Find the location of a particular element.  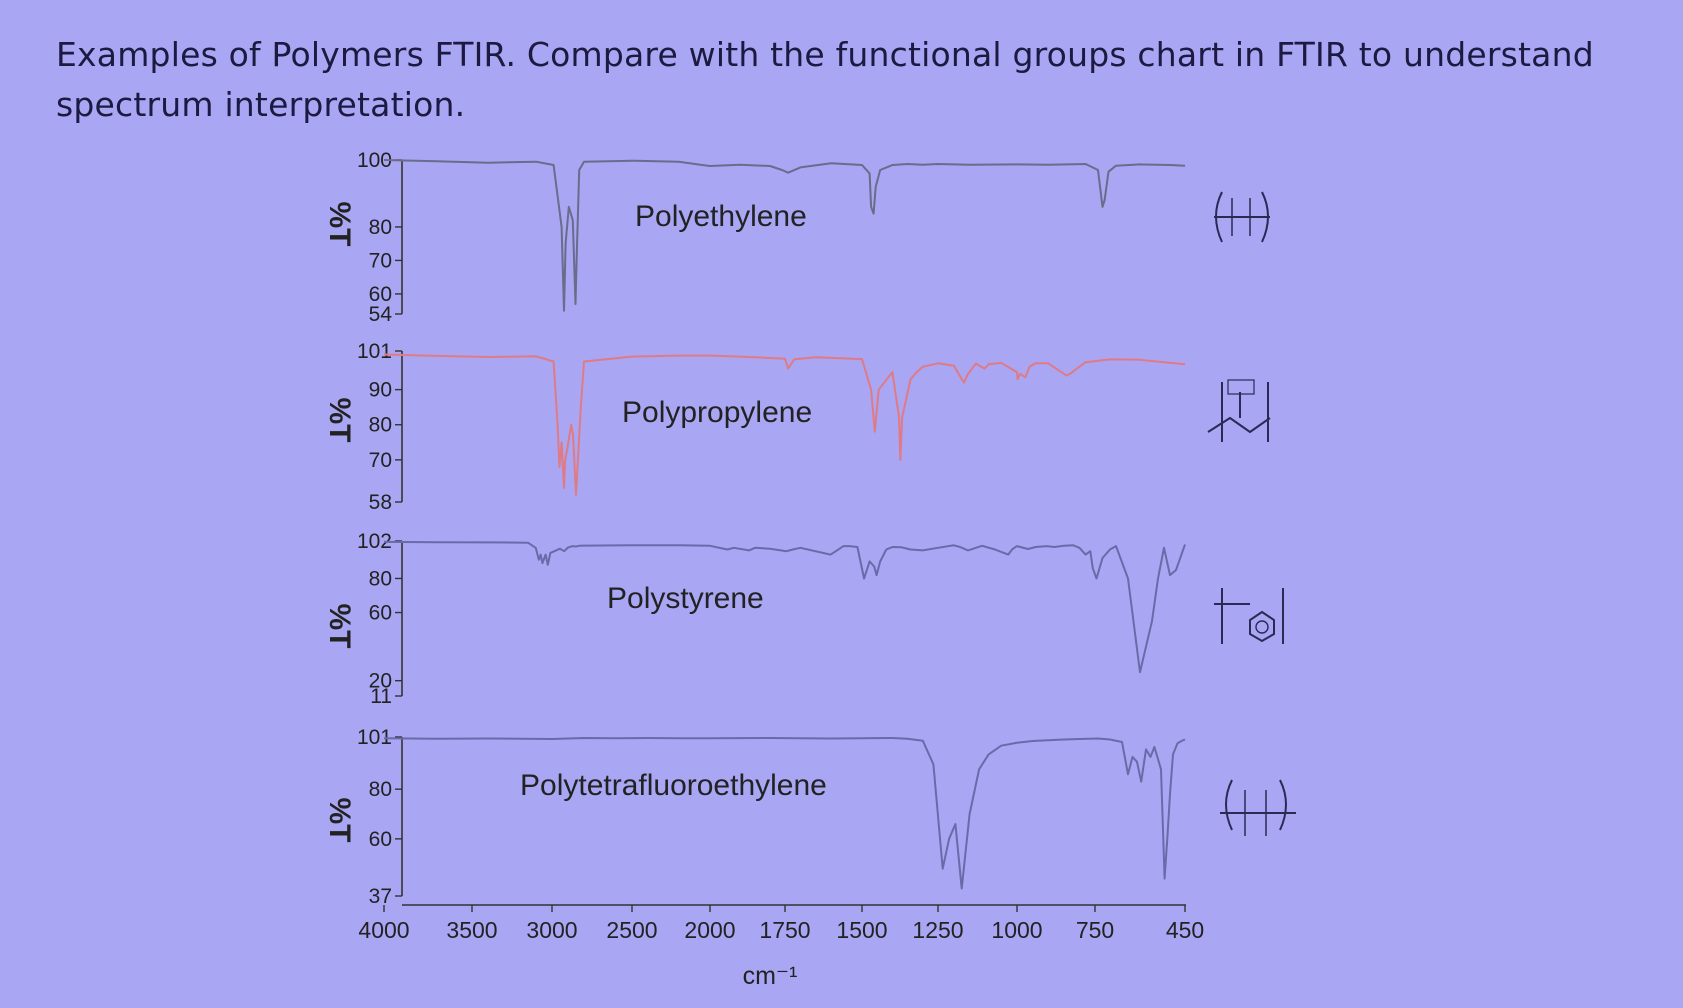

x-tick-label: 3000 is located at coordinates (551, 930).